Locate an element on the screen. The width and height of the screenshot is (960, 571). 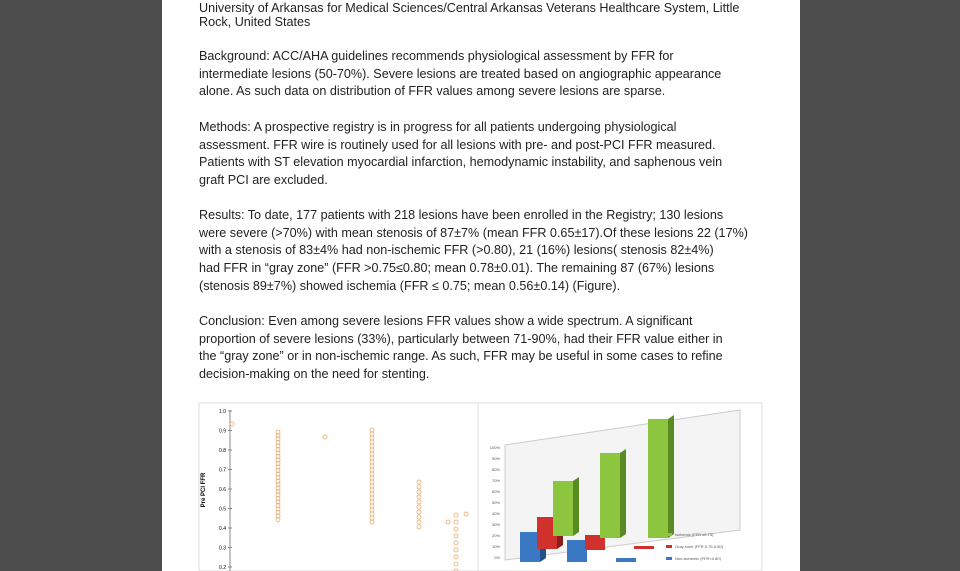
y-tick-label: 0.6 is located at coordinates (222, 490).